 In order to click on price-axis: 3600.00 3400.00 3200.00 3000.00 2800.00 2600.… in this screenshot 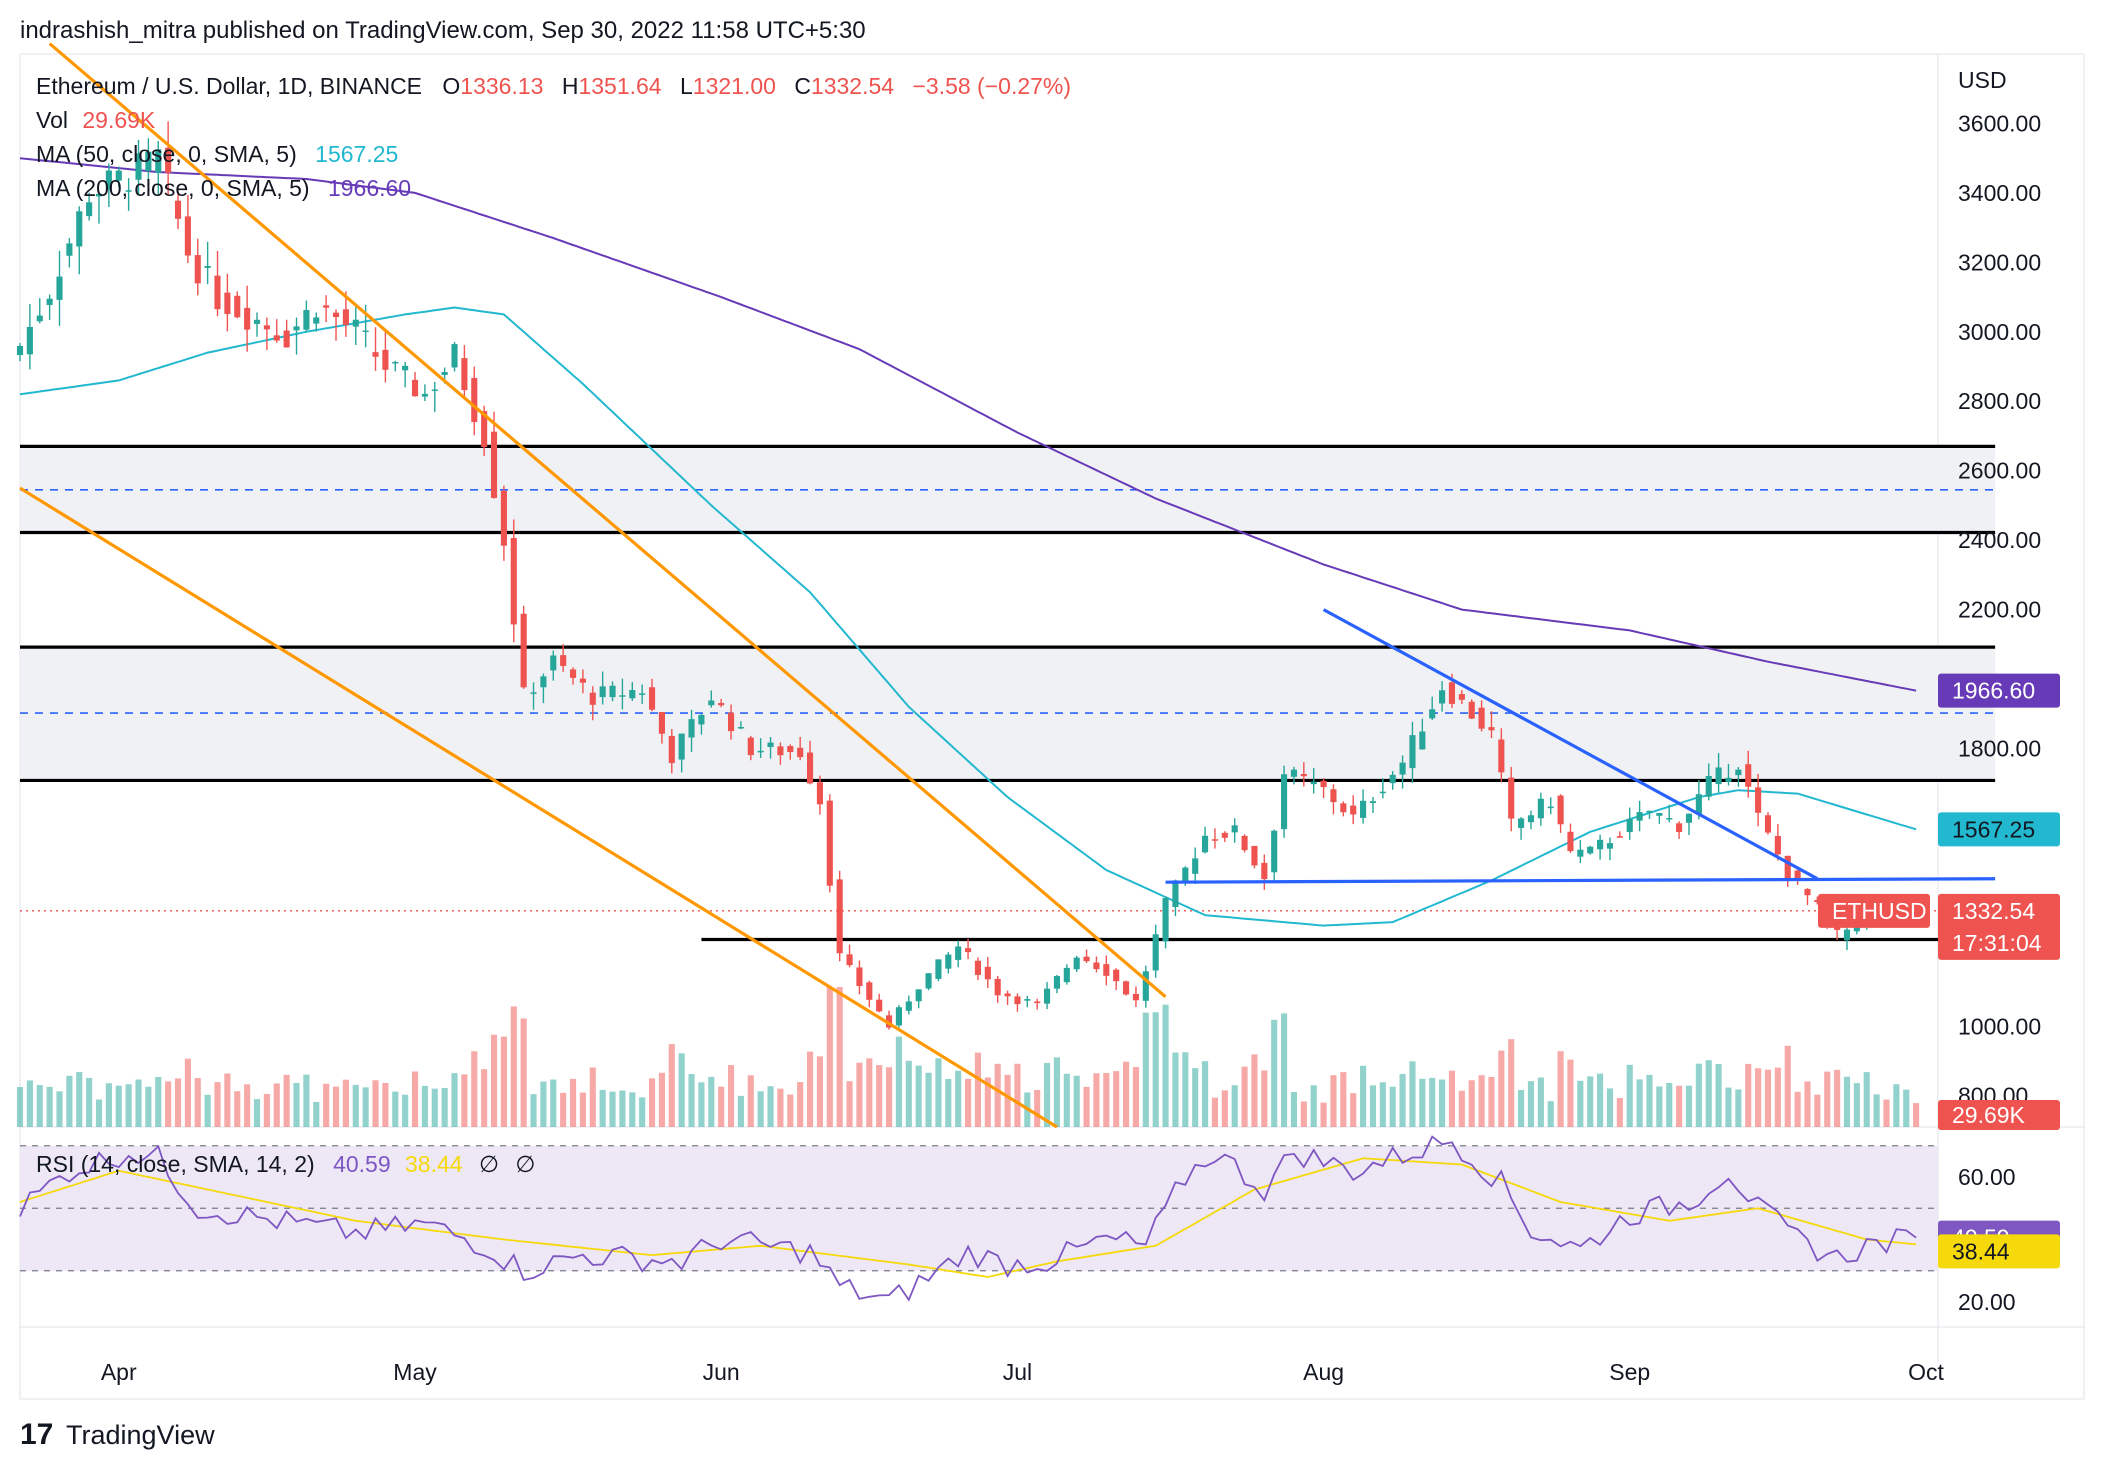, I will do `click(1999, 712)`.